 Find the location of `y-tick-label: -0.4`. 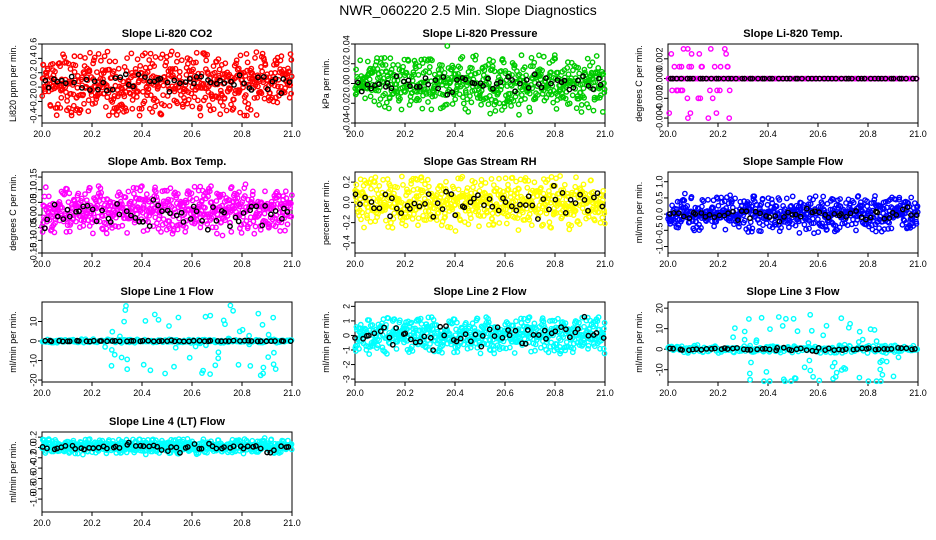

y-tick-label: -0.4 is located at coordinates (346, 243).